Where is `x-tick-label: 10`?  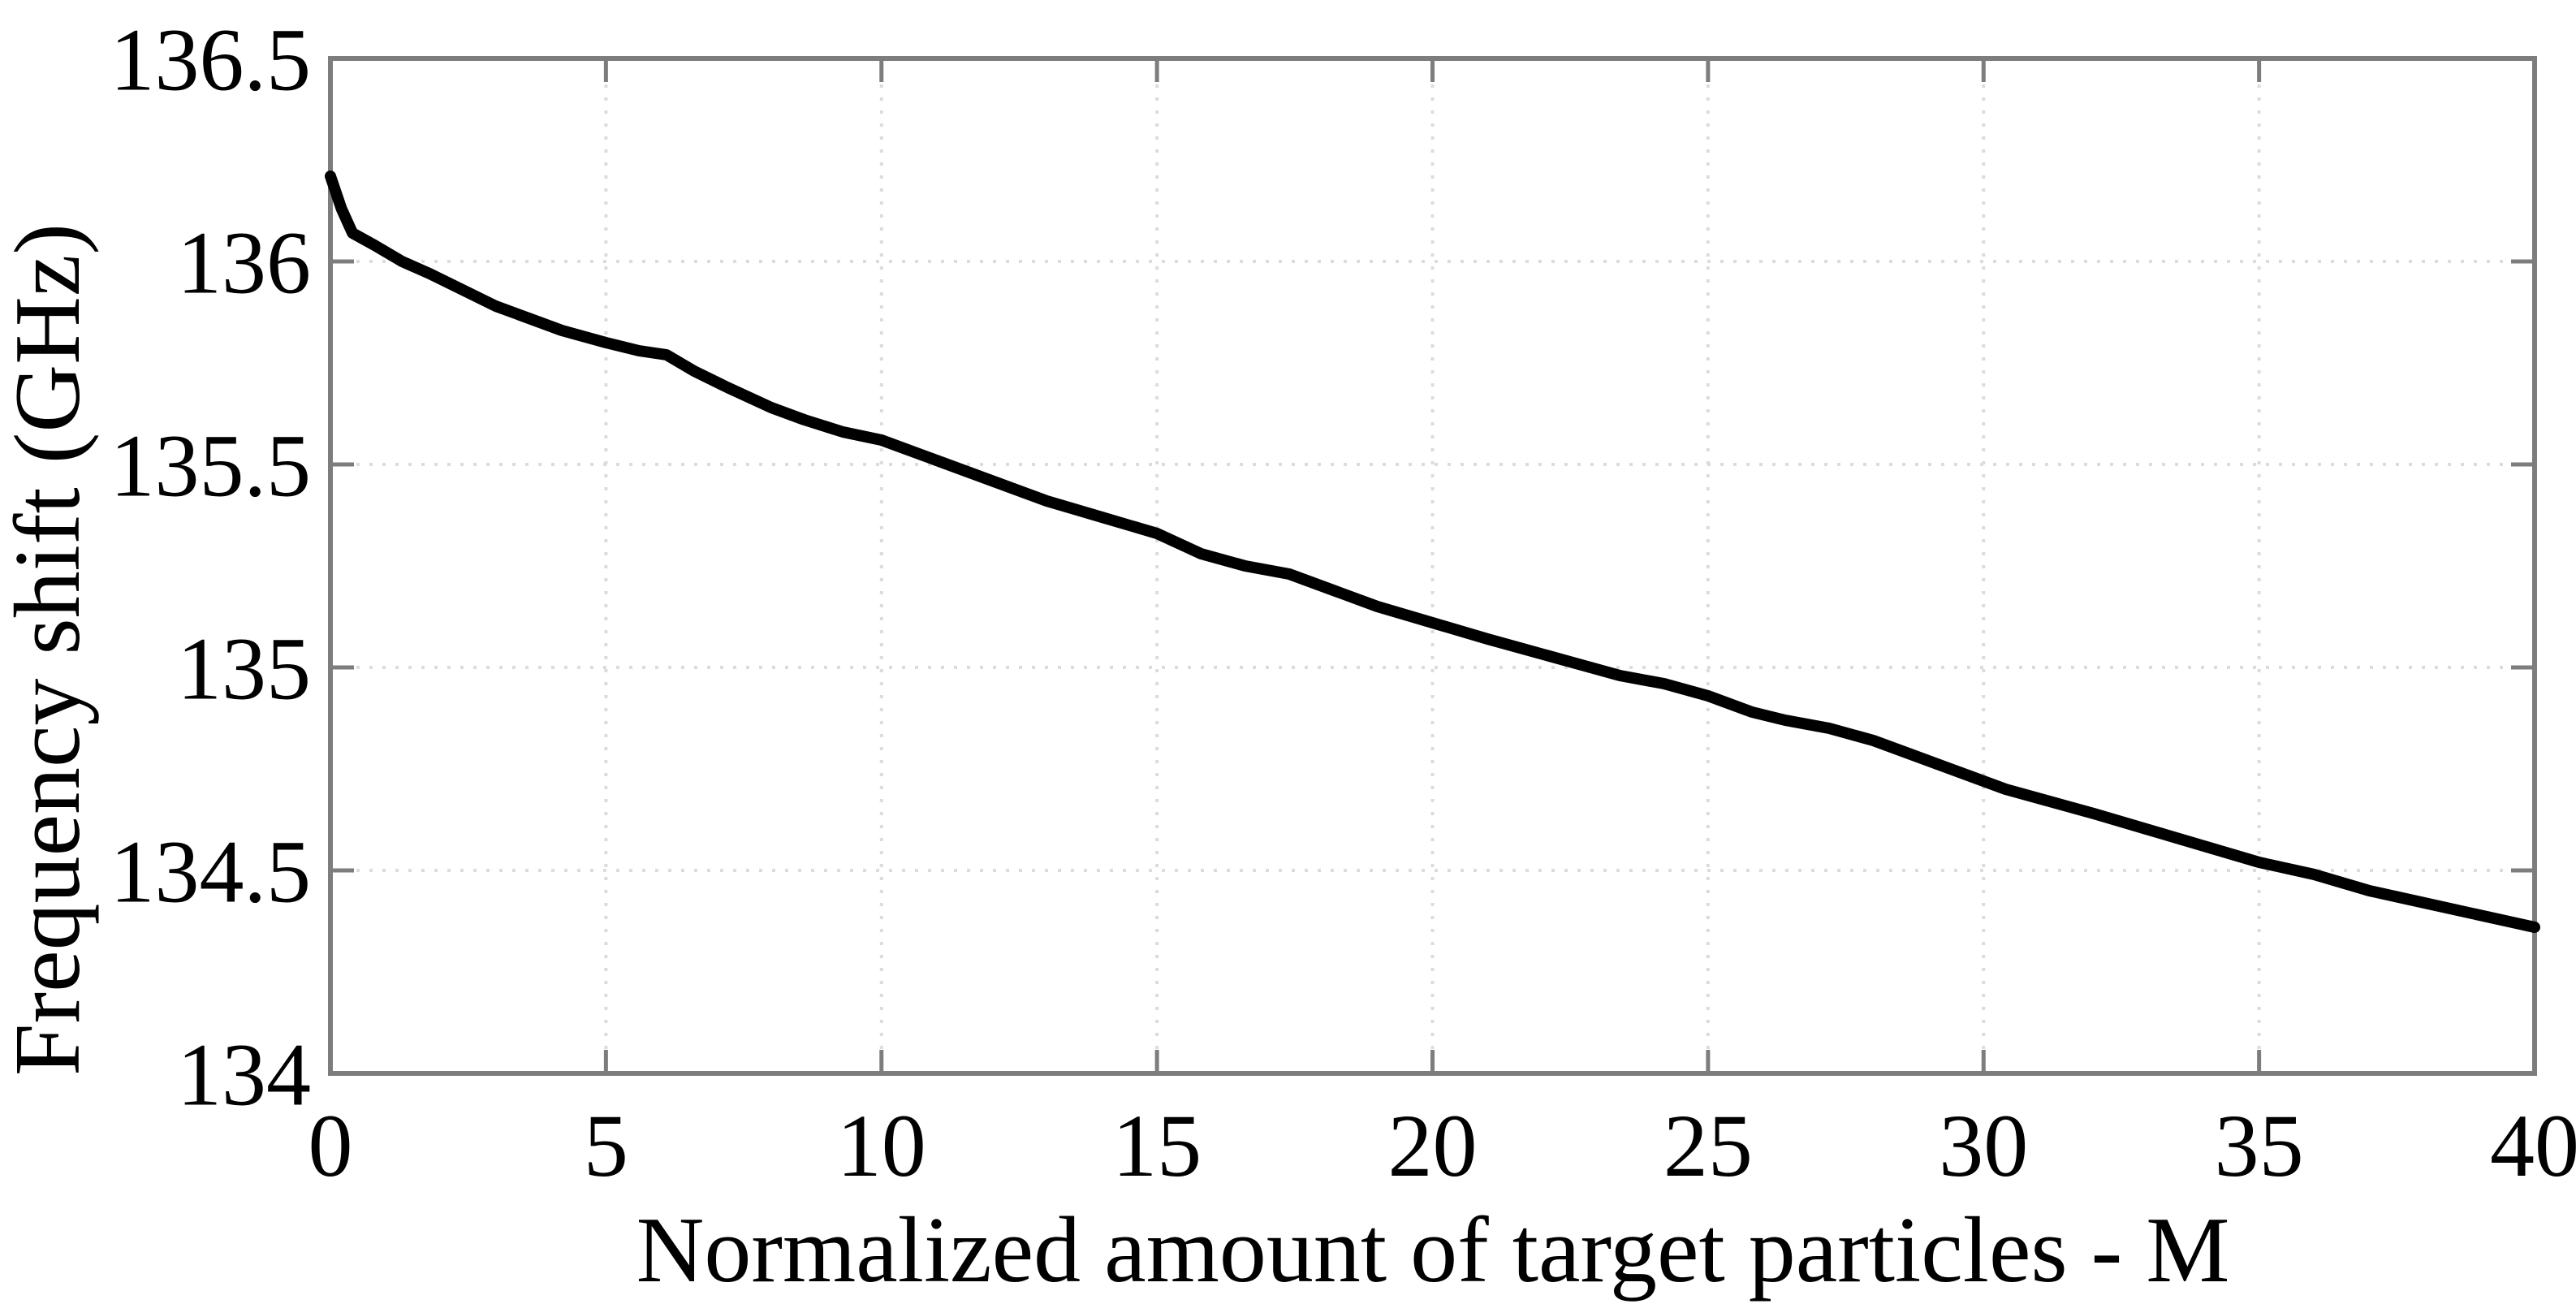
x-tick-label: 10 is located at coordinates (881, 1146).